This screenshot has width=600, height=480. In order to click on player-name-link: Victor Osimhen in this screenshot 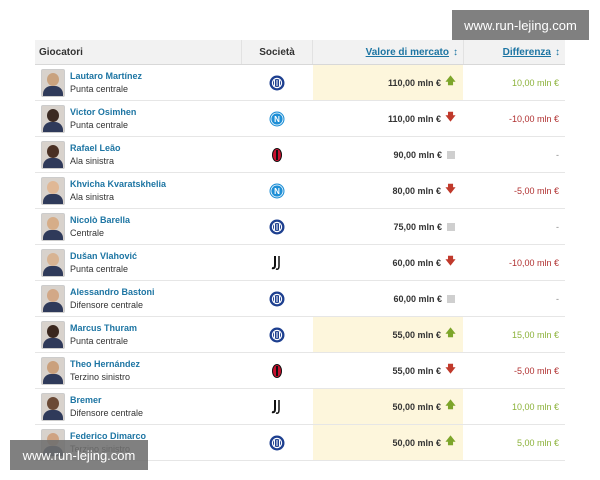, I will do `click(103, 111)`.